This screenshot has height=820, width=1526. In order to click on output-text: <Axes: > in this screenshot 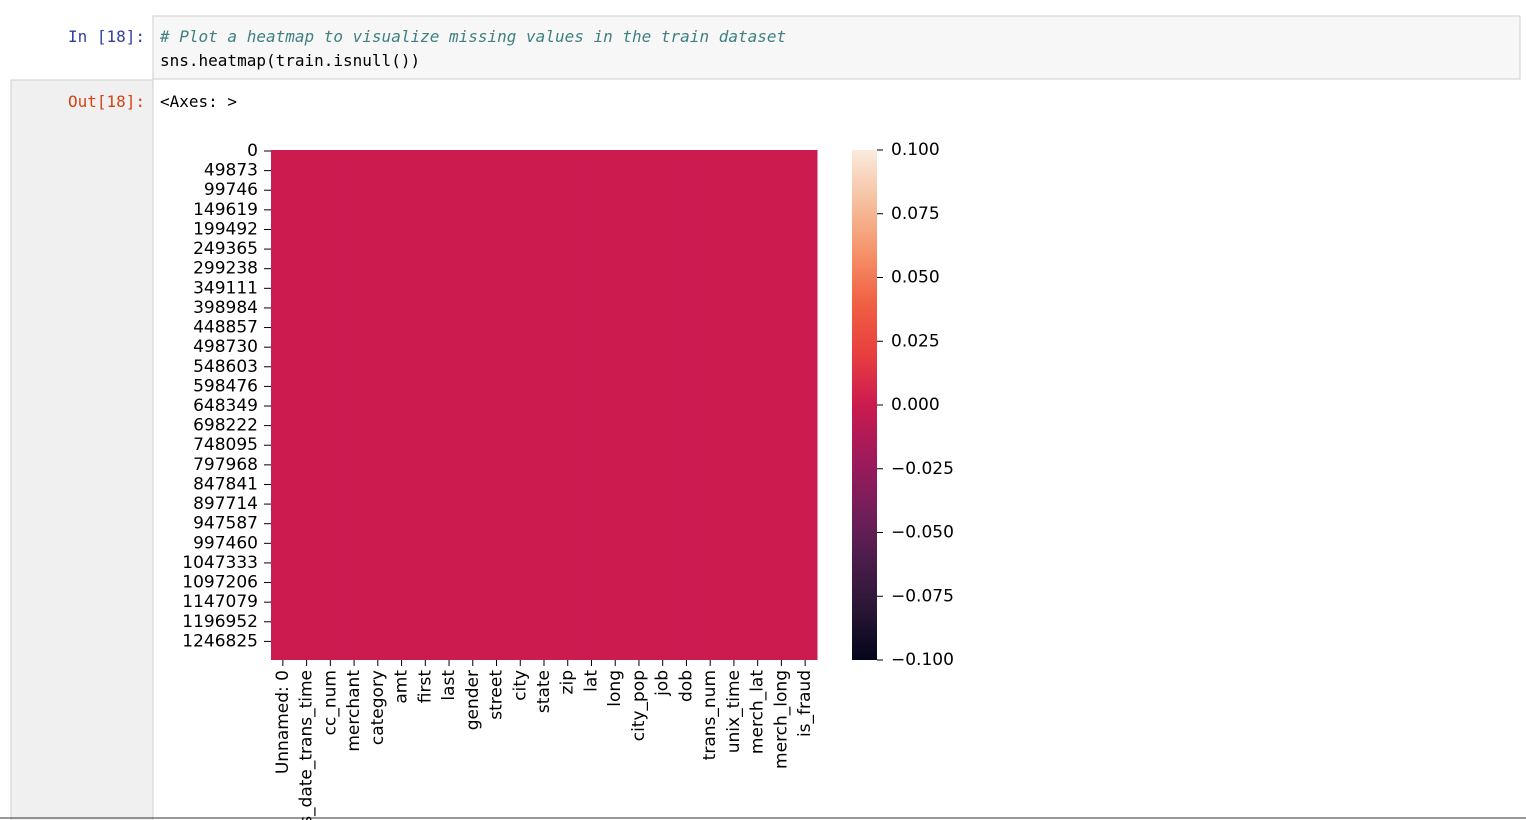, I will do `click(198, 101)`.